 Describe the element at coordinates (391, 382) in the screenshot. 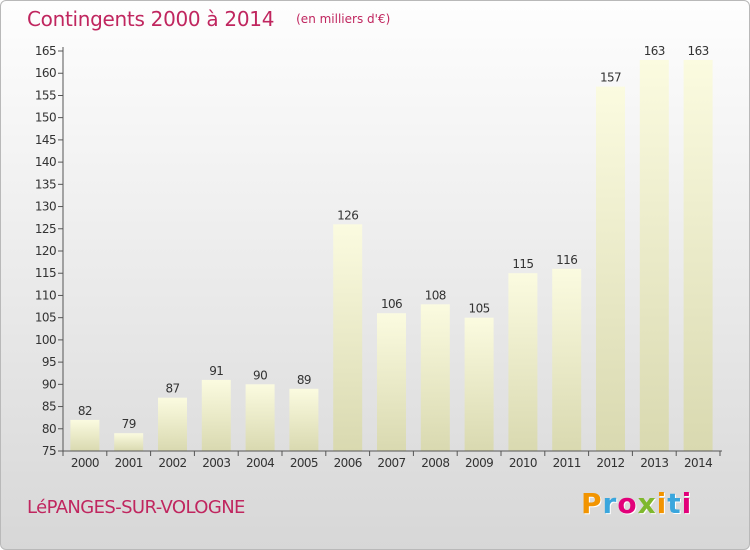

I see `bar-2007` at that location.